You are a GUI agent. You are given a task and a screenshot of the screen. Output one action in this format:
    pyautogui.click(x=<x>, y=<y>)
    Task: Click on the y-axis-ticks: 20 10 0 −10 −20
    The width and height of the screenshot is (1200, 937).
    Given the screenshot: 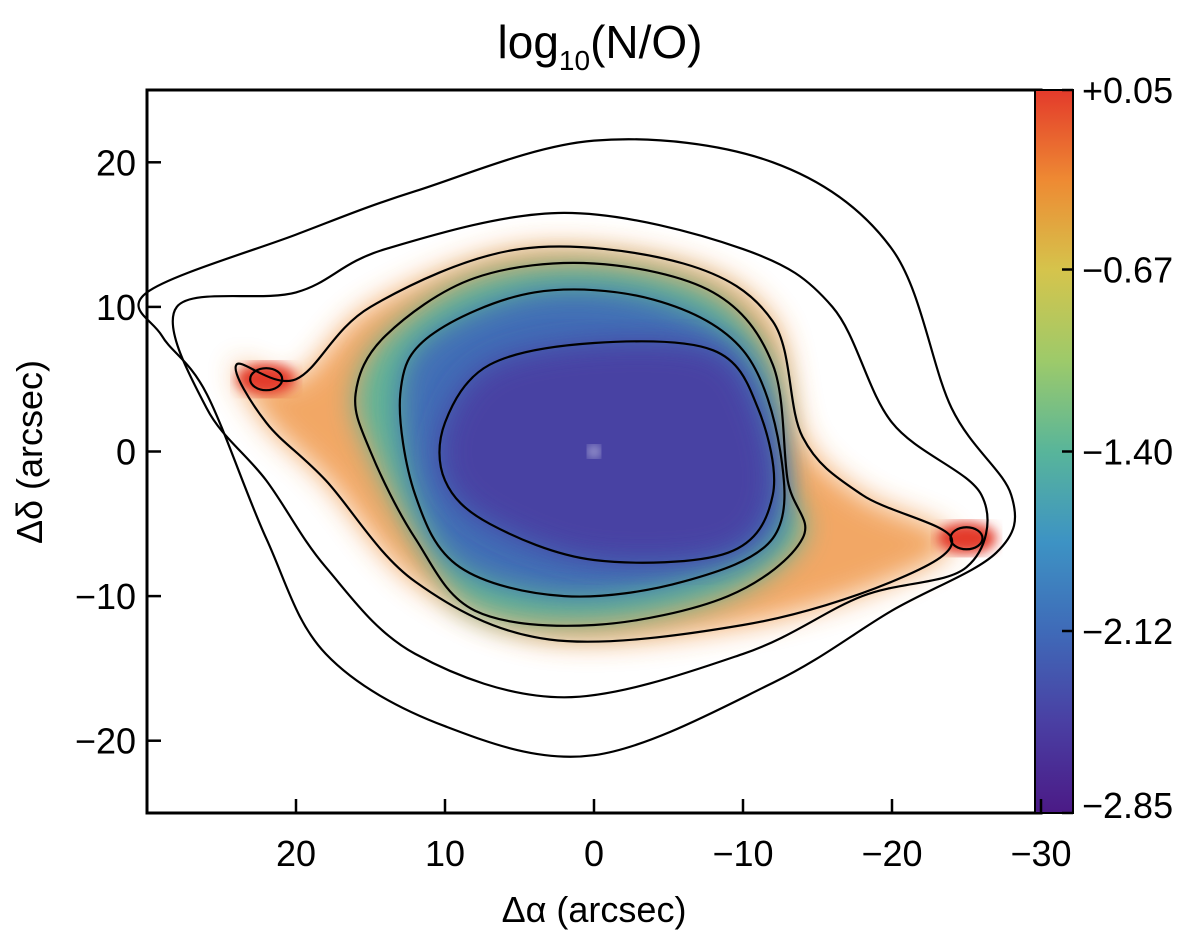 What is the action you would take?
    pyautogui.click(x=118, y=452)
    